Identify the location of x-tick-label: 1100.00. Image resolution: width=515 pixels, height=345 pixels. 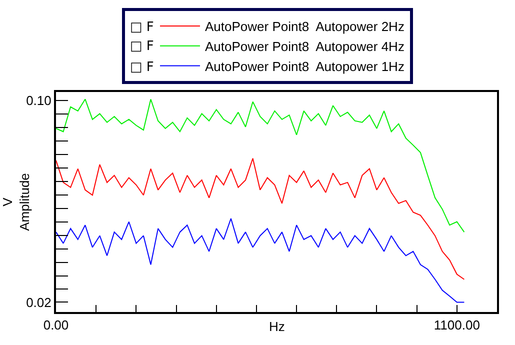
(457, 325).